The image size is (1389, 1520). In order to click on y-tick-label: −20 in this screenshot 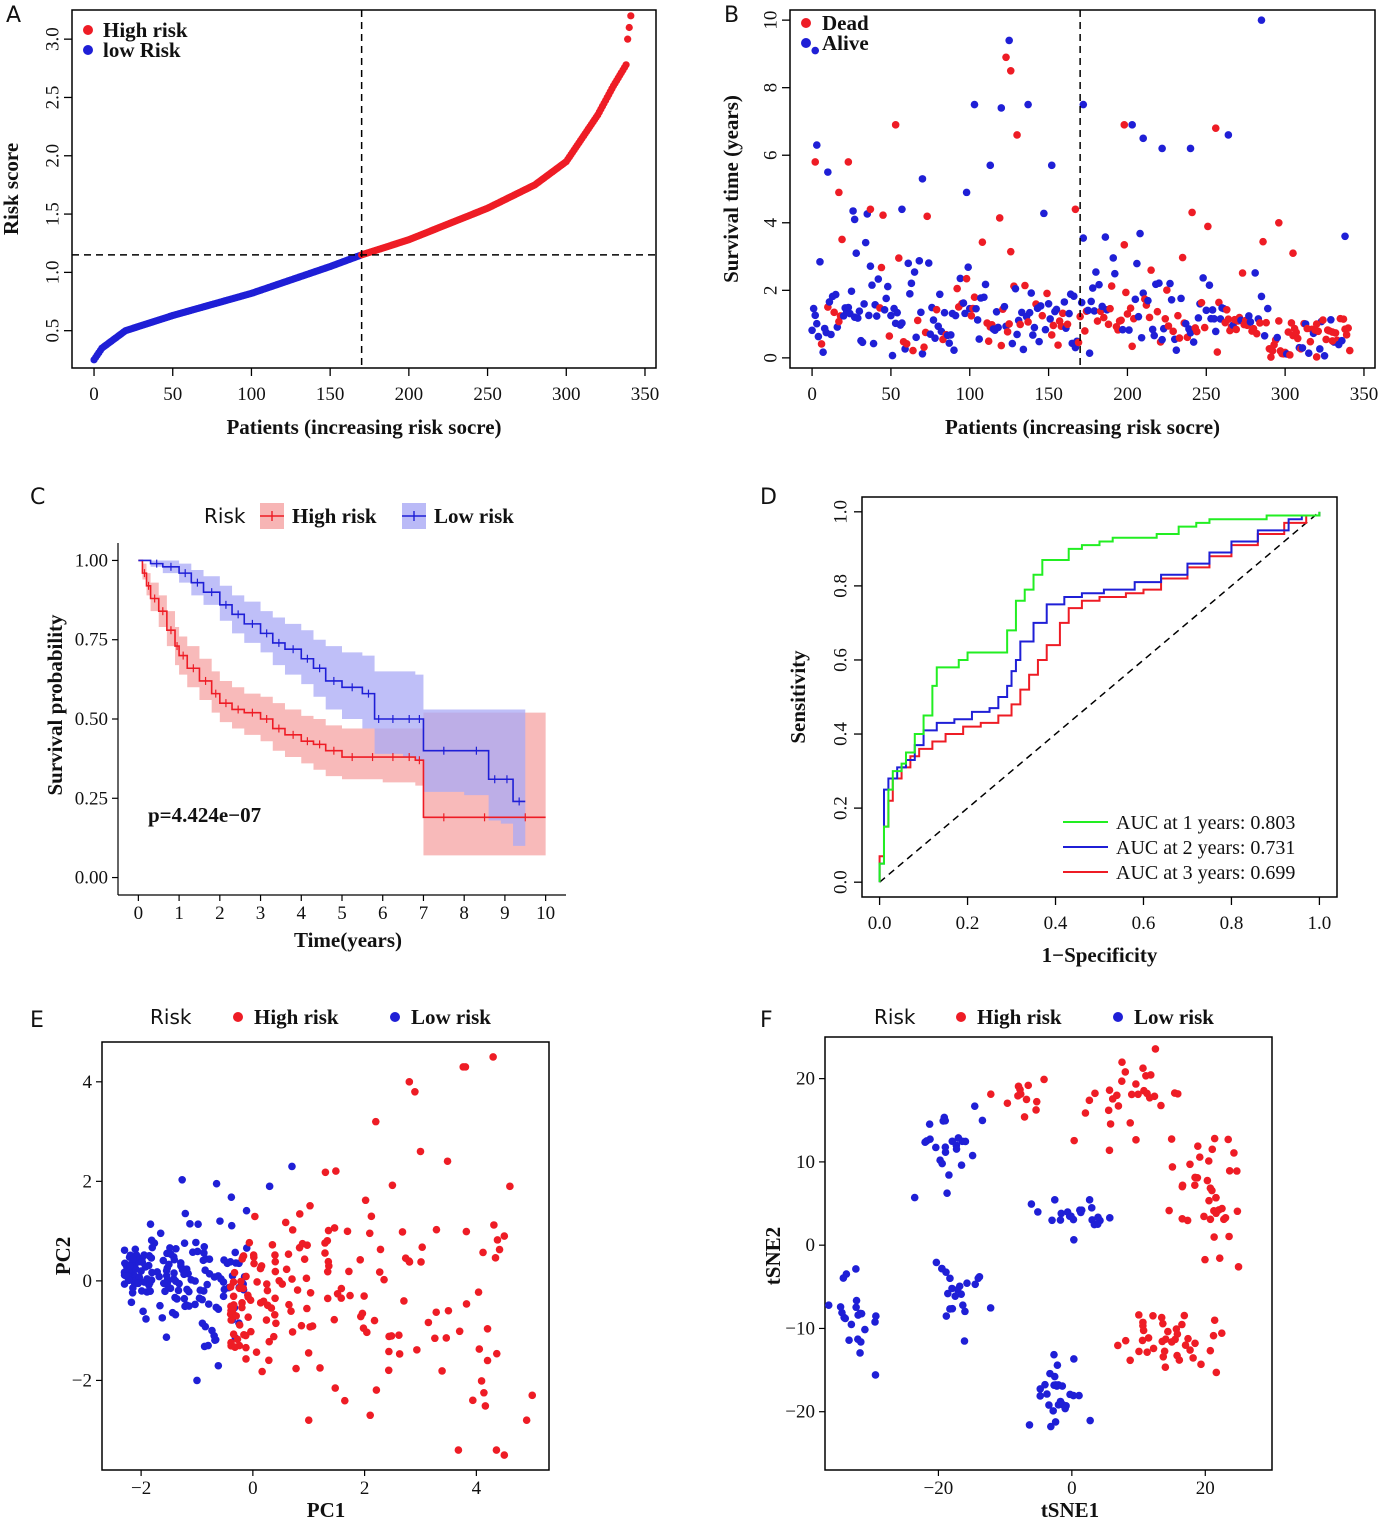, I will do `click(800, 1412)`.